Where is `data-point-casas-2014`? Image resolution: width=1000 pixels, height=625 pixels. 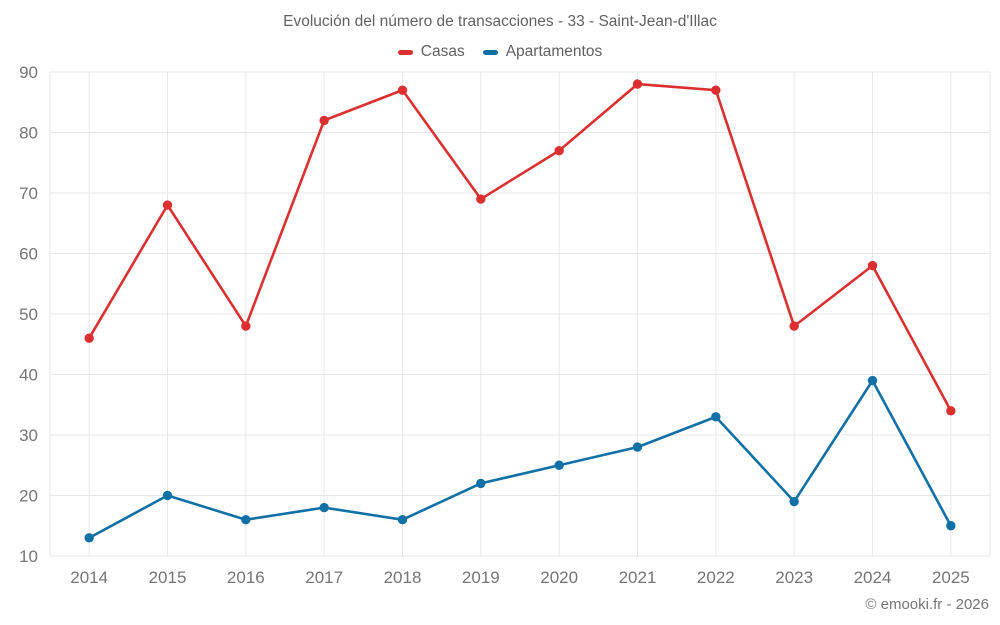 data-point-casas-2014 is located at coordinates (89, 338).